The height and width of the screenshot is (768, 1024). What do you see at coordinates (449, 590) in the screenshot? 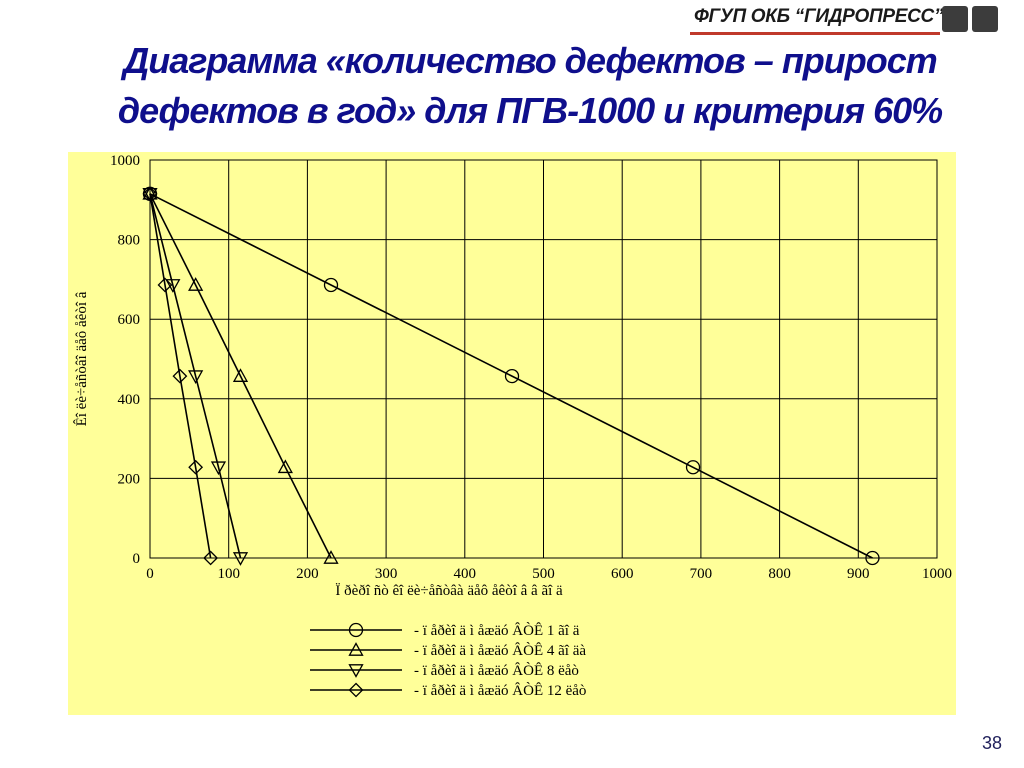
I see `x-axis-label: Ï ðèðî ñò êî ëè÷åñòâà äåô åêòî â â ãî ä` at bounding box center [449, 590].